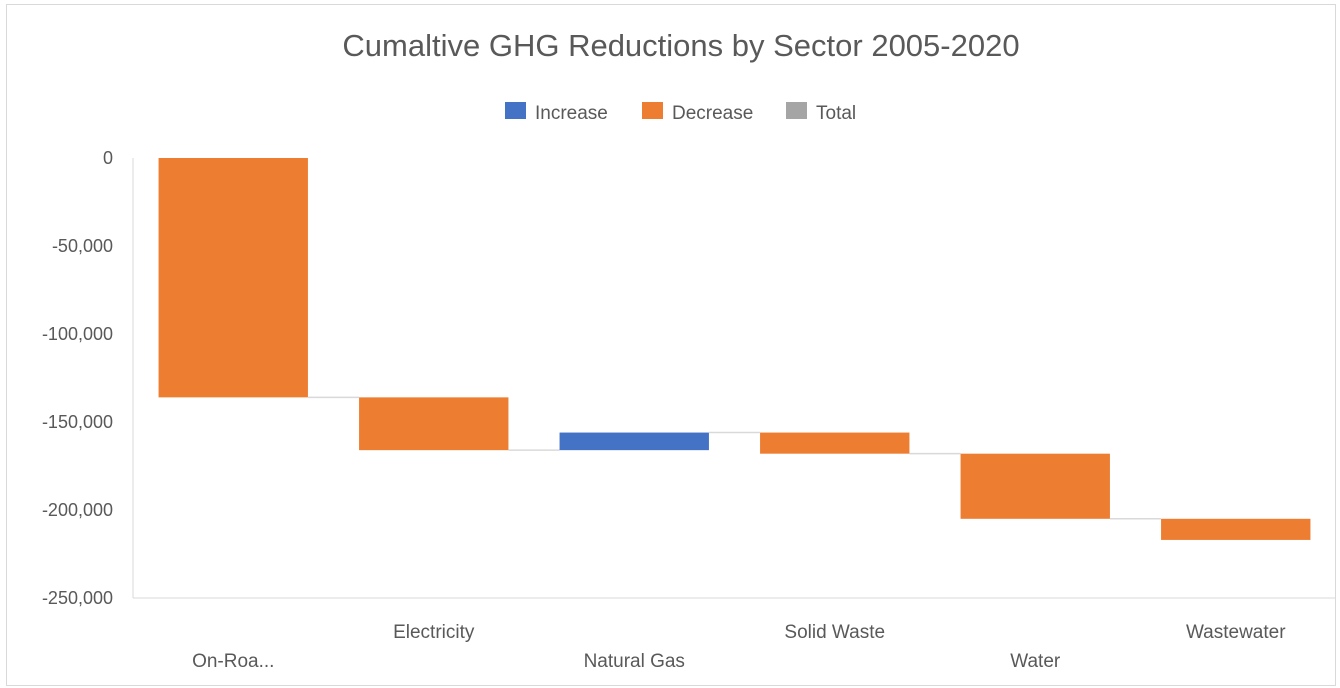  I want to click on legend-label-total: Total, so click(836, 113).